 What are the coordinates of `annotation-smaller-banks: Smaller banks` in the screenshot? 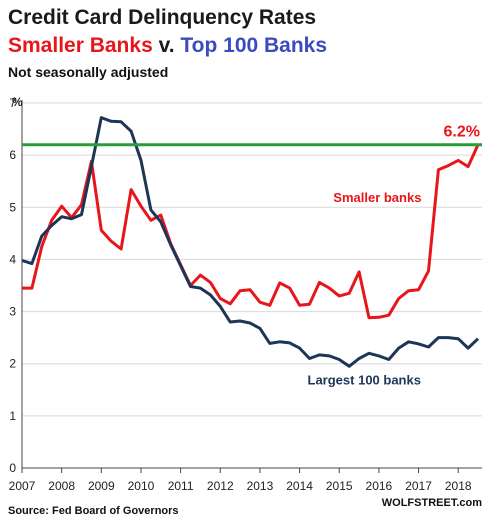 It's located at (377, 197).